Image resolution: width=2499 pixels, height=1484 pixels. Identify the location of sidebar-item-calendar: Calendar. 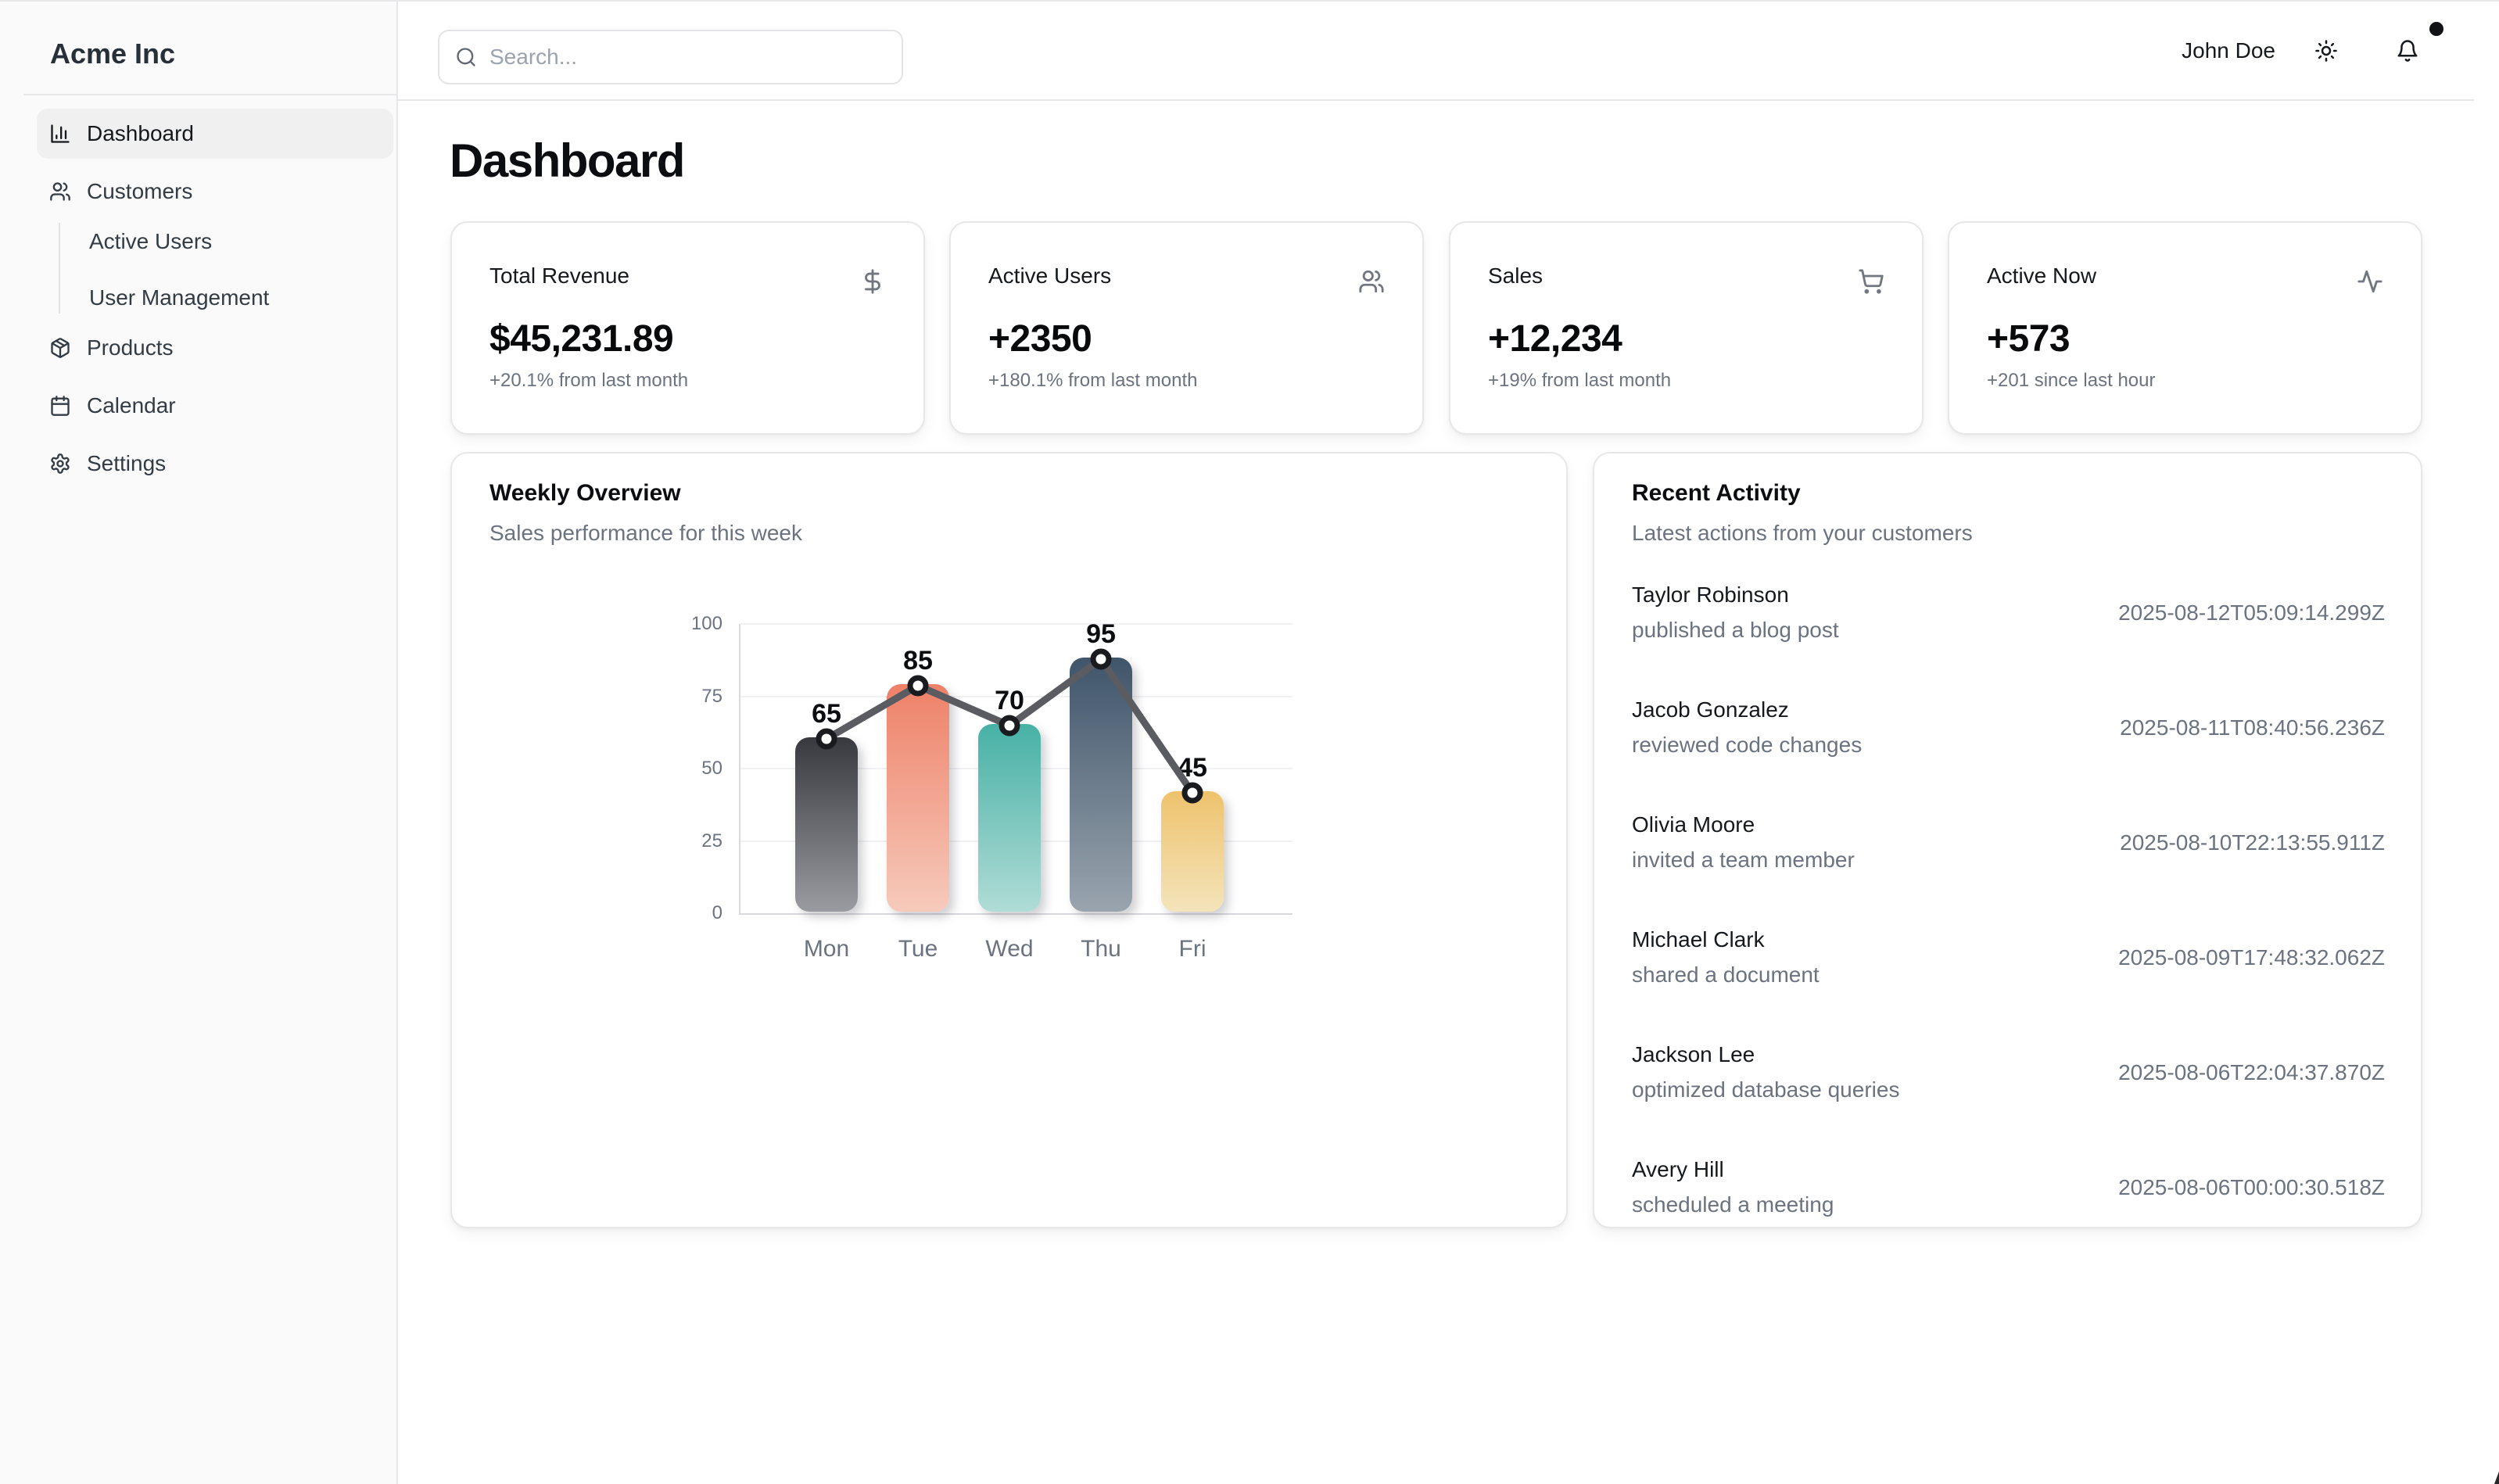
(215, 406).